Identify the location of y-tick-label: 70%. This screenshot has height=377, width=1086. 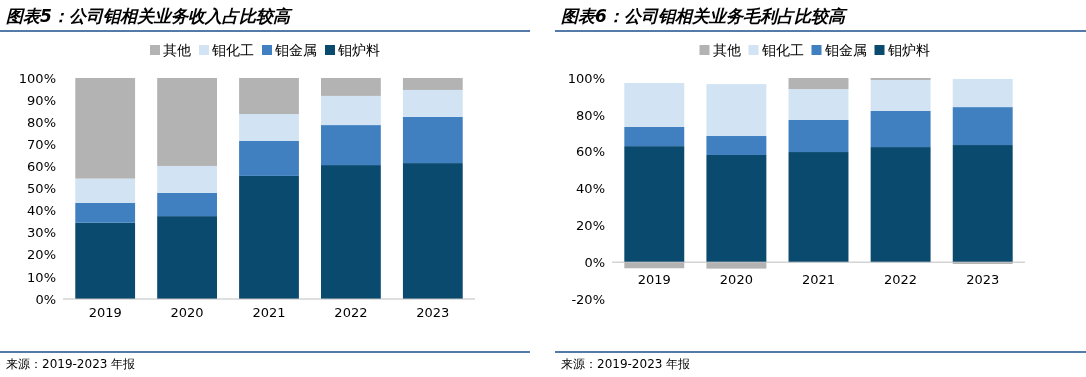
(41, 144).